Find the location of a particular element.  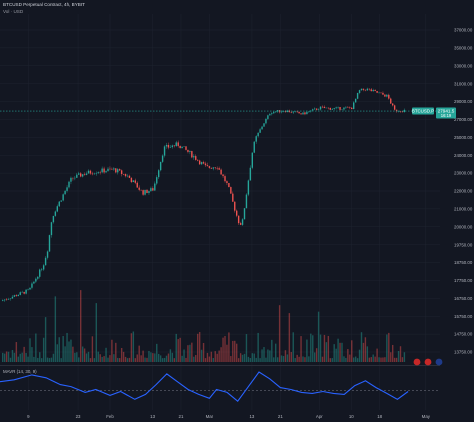

y-tick-label: 13750.00 is located at coordinates (463, 352).